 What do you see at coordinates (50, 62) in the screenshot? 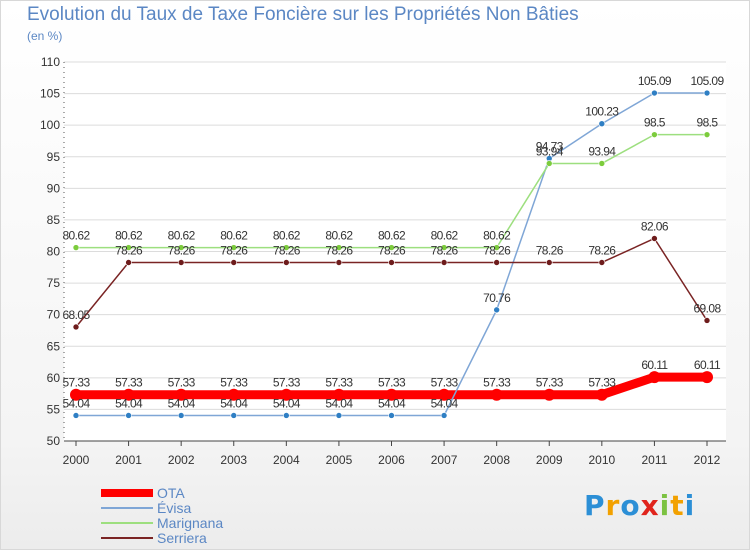
I see `y-tick-label: 110` at bounding box center [50, 62].